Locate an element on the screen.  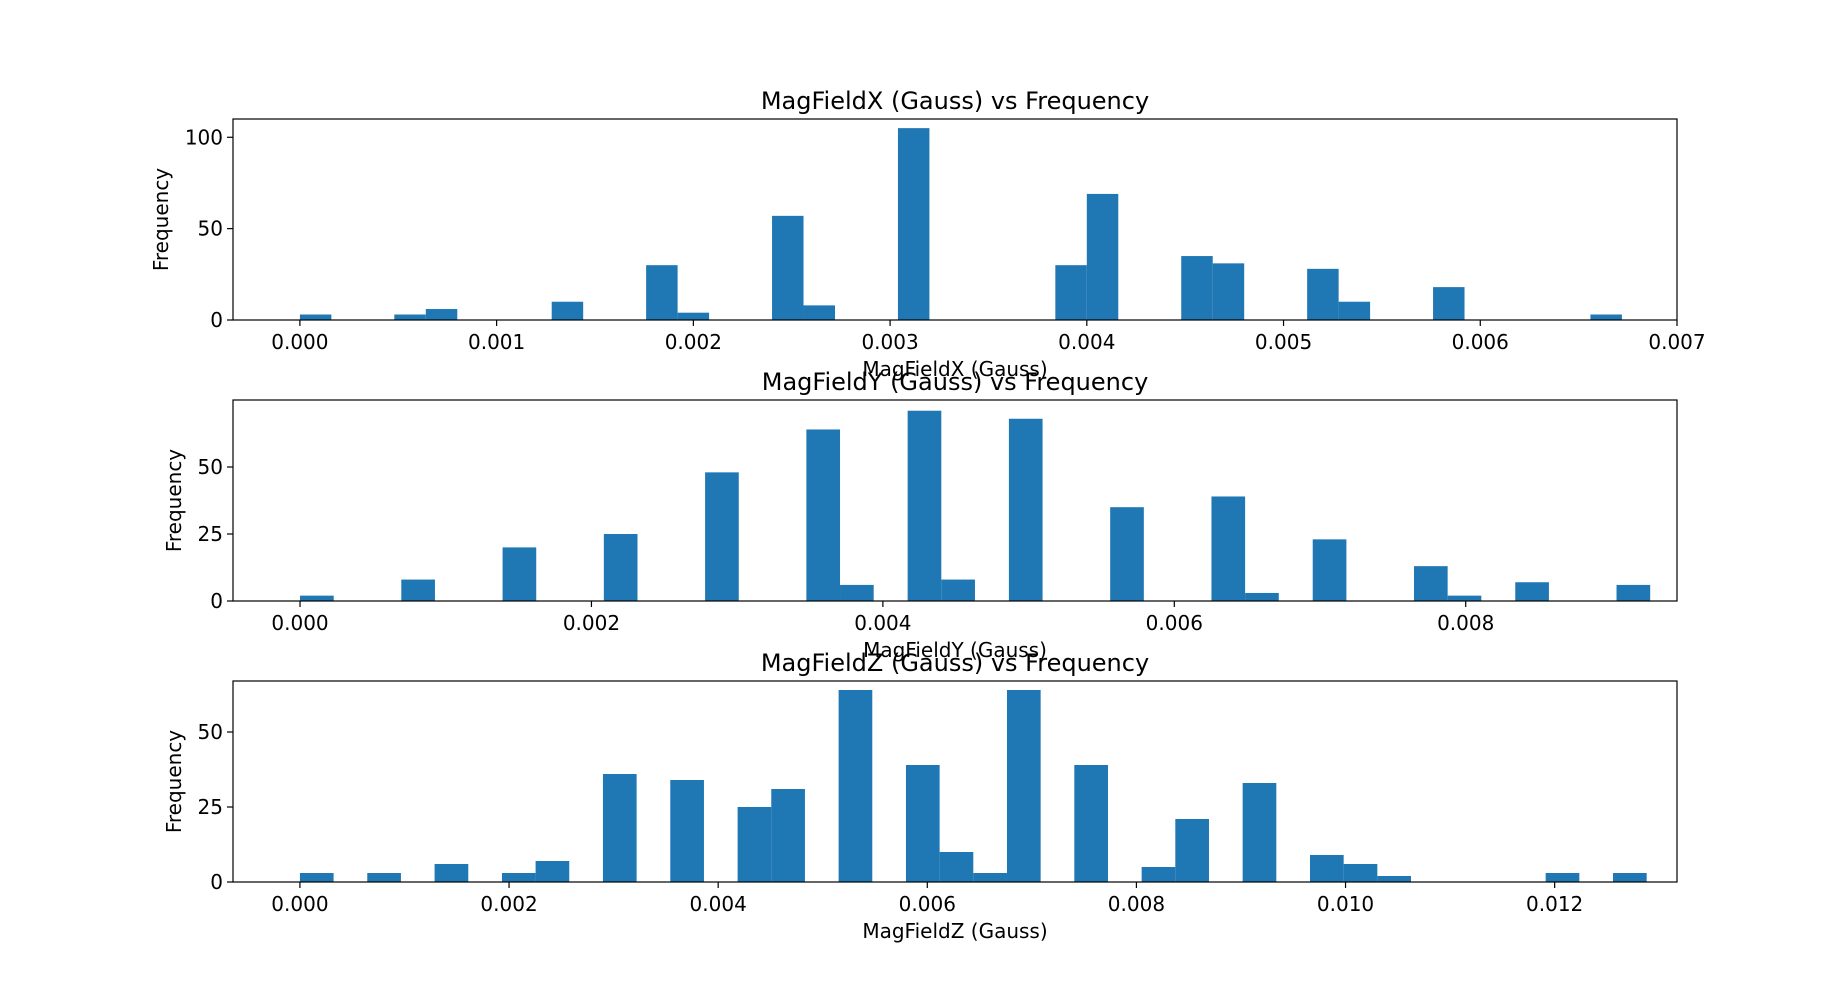
chart-2-xtick-label-4: 0.006 is located at coordinates (1174, 623).